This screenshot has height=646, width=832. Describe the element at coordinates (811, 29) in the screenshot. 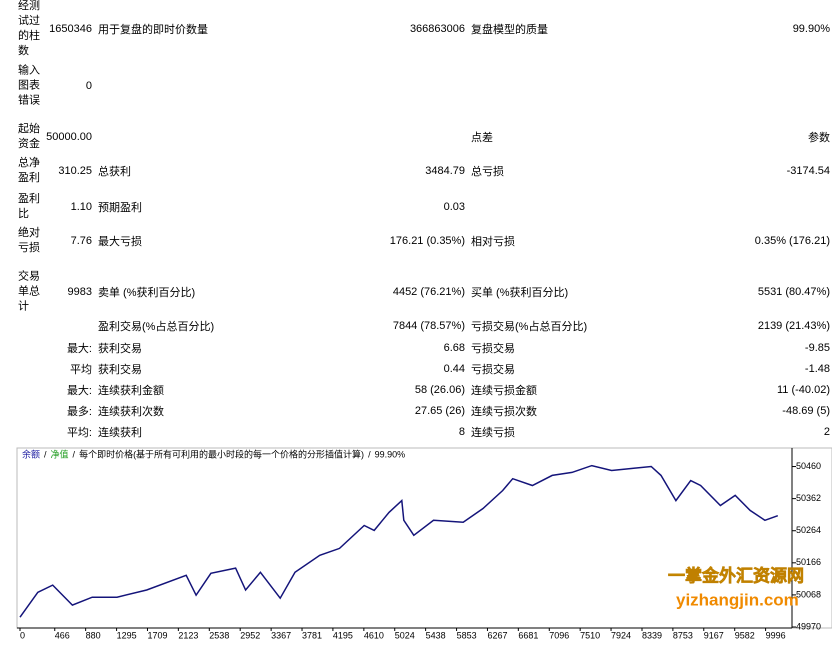

I see `field-value: 99.90%` at that location.